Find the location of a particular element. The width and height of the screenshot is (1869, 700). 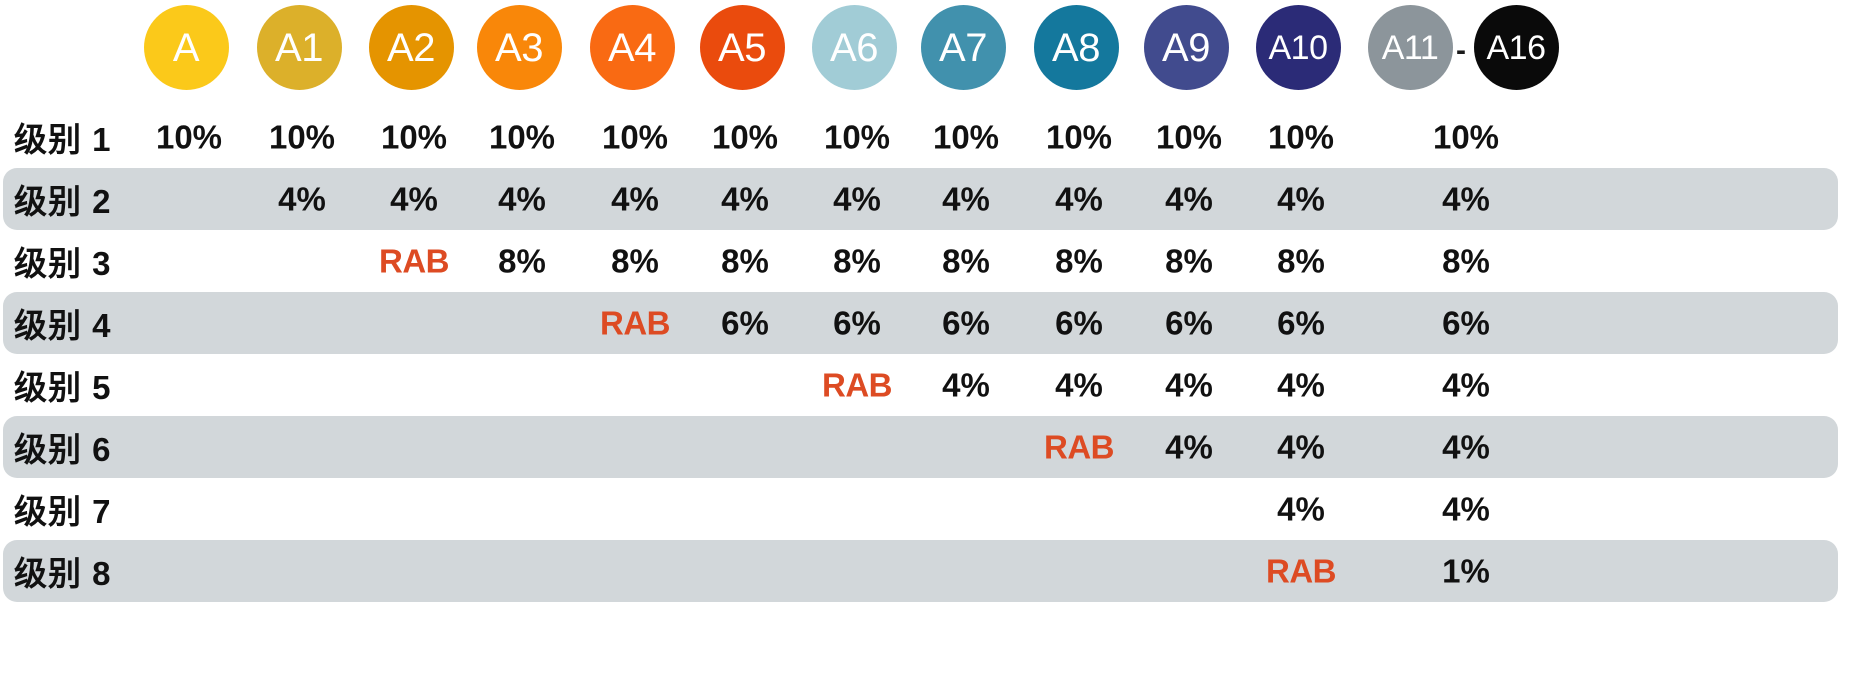

column-circle-a16: A16 is located at coordinates (1516, 47).